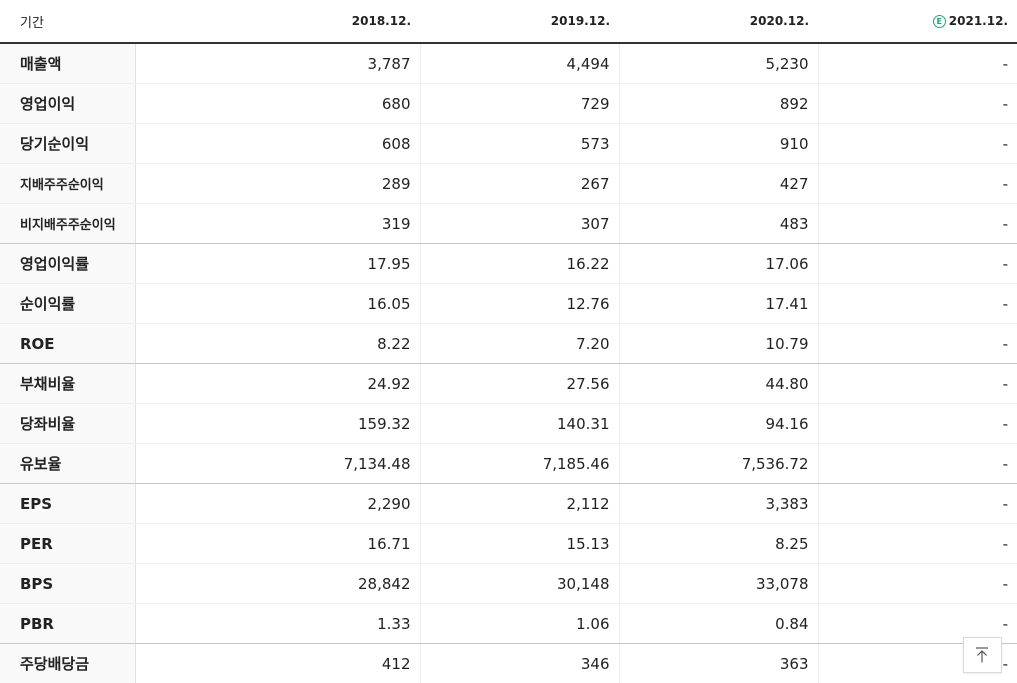 The height and width of the screenshot is (683, 1017). Describe the element at coordinates (520, 303) in the screenshot. I see `cell-2019: 12.76` at that location.